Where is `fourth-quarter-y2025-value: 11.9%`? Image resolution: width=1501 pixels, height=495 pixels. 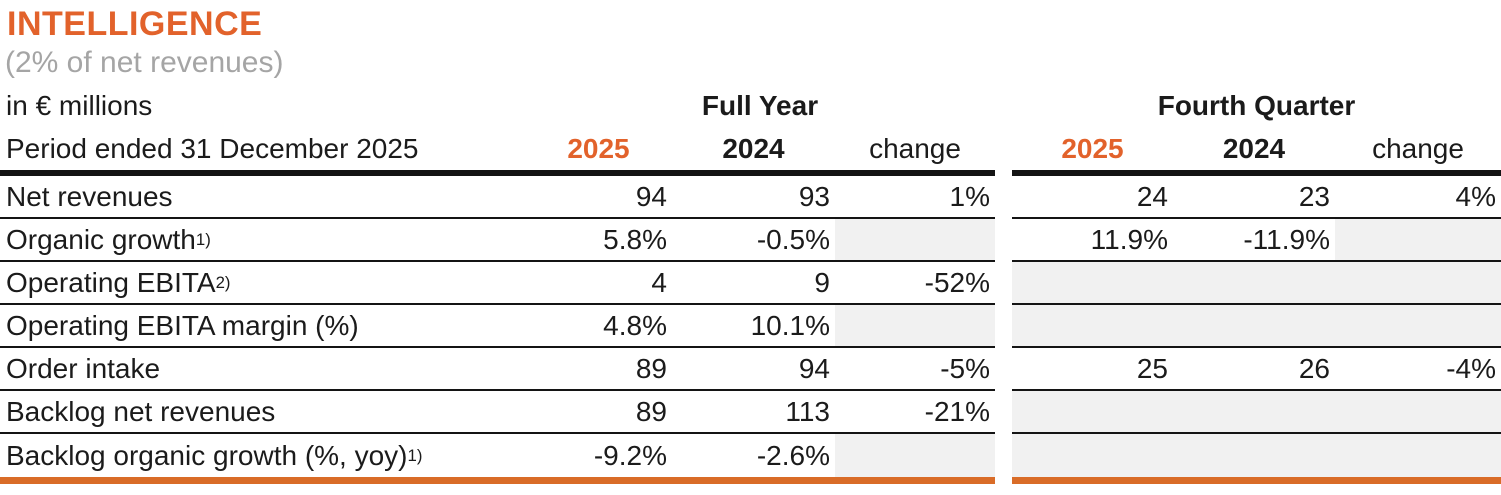
fourth-quarter-y2025-value: 11.9% is located at coordinates (1129, 239).